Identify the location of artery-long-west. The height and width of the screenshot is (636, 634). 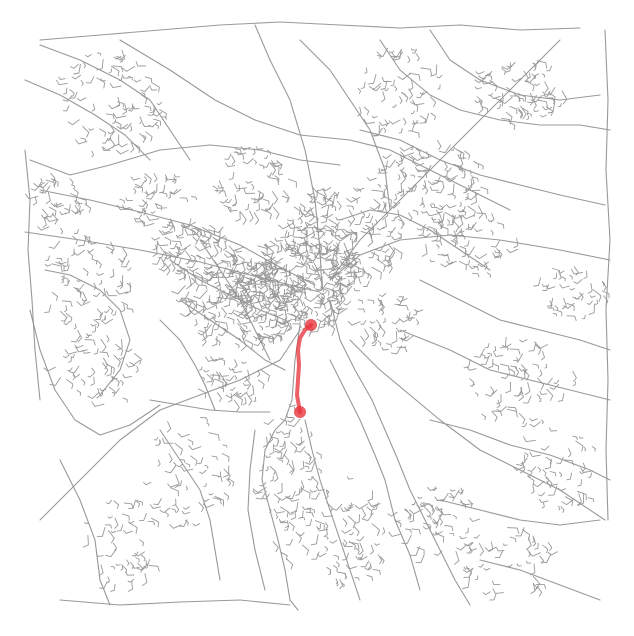
(210, 406).